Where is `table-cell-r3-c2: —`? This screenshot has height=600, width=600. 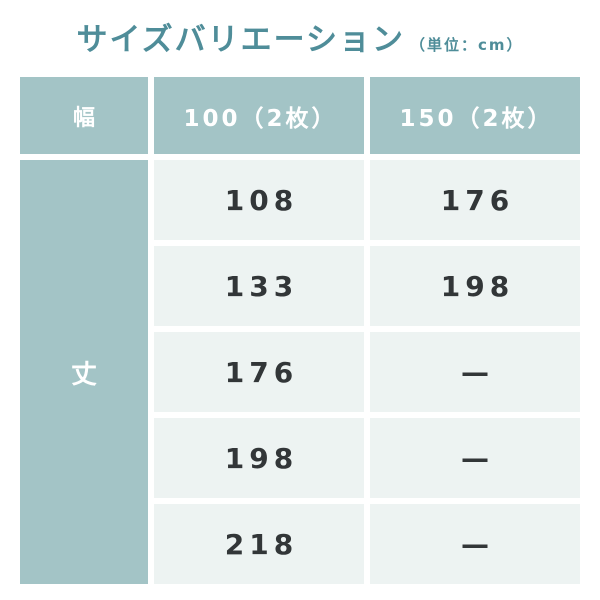 table-cell-r3-c2: — is located at coordinates (475, 372).